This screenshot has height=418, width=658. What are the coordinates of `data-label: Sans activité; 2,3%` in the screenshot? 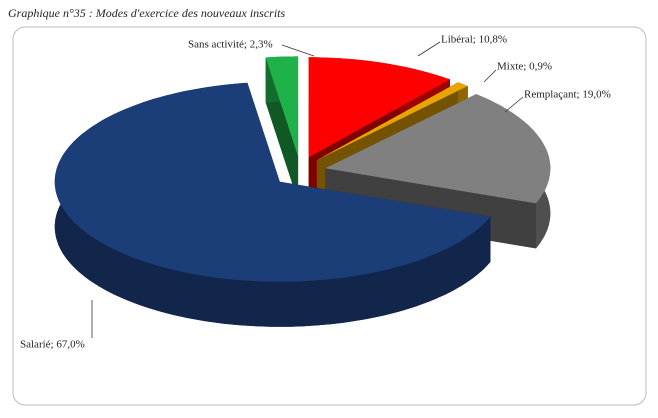 It's located at (230, 45).